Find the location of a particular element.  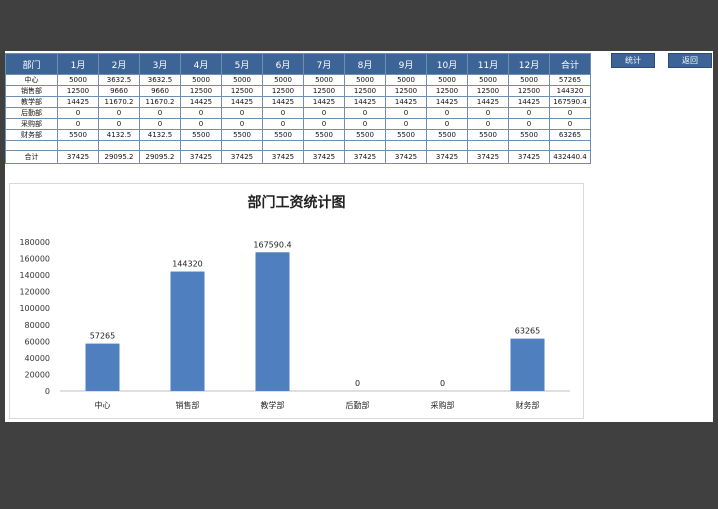

stats-button: 统计 is located at coordinates (633, 60).